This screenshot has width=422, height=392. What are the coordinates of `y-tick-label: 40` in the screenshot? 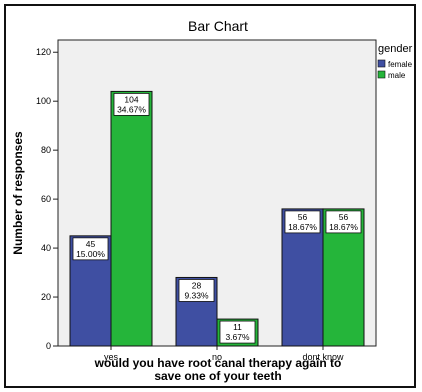 It's located at (46, 248).